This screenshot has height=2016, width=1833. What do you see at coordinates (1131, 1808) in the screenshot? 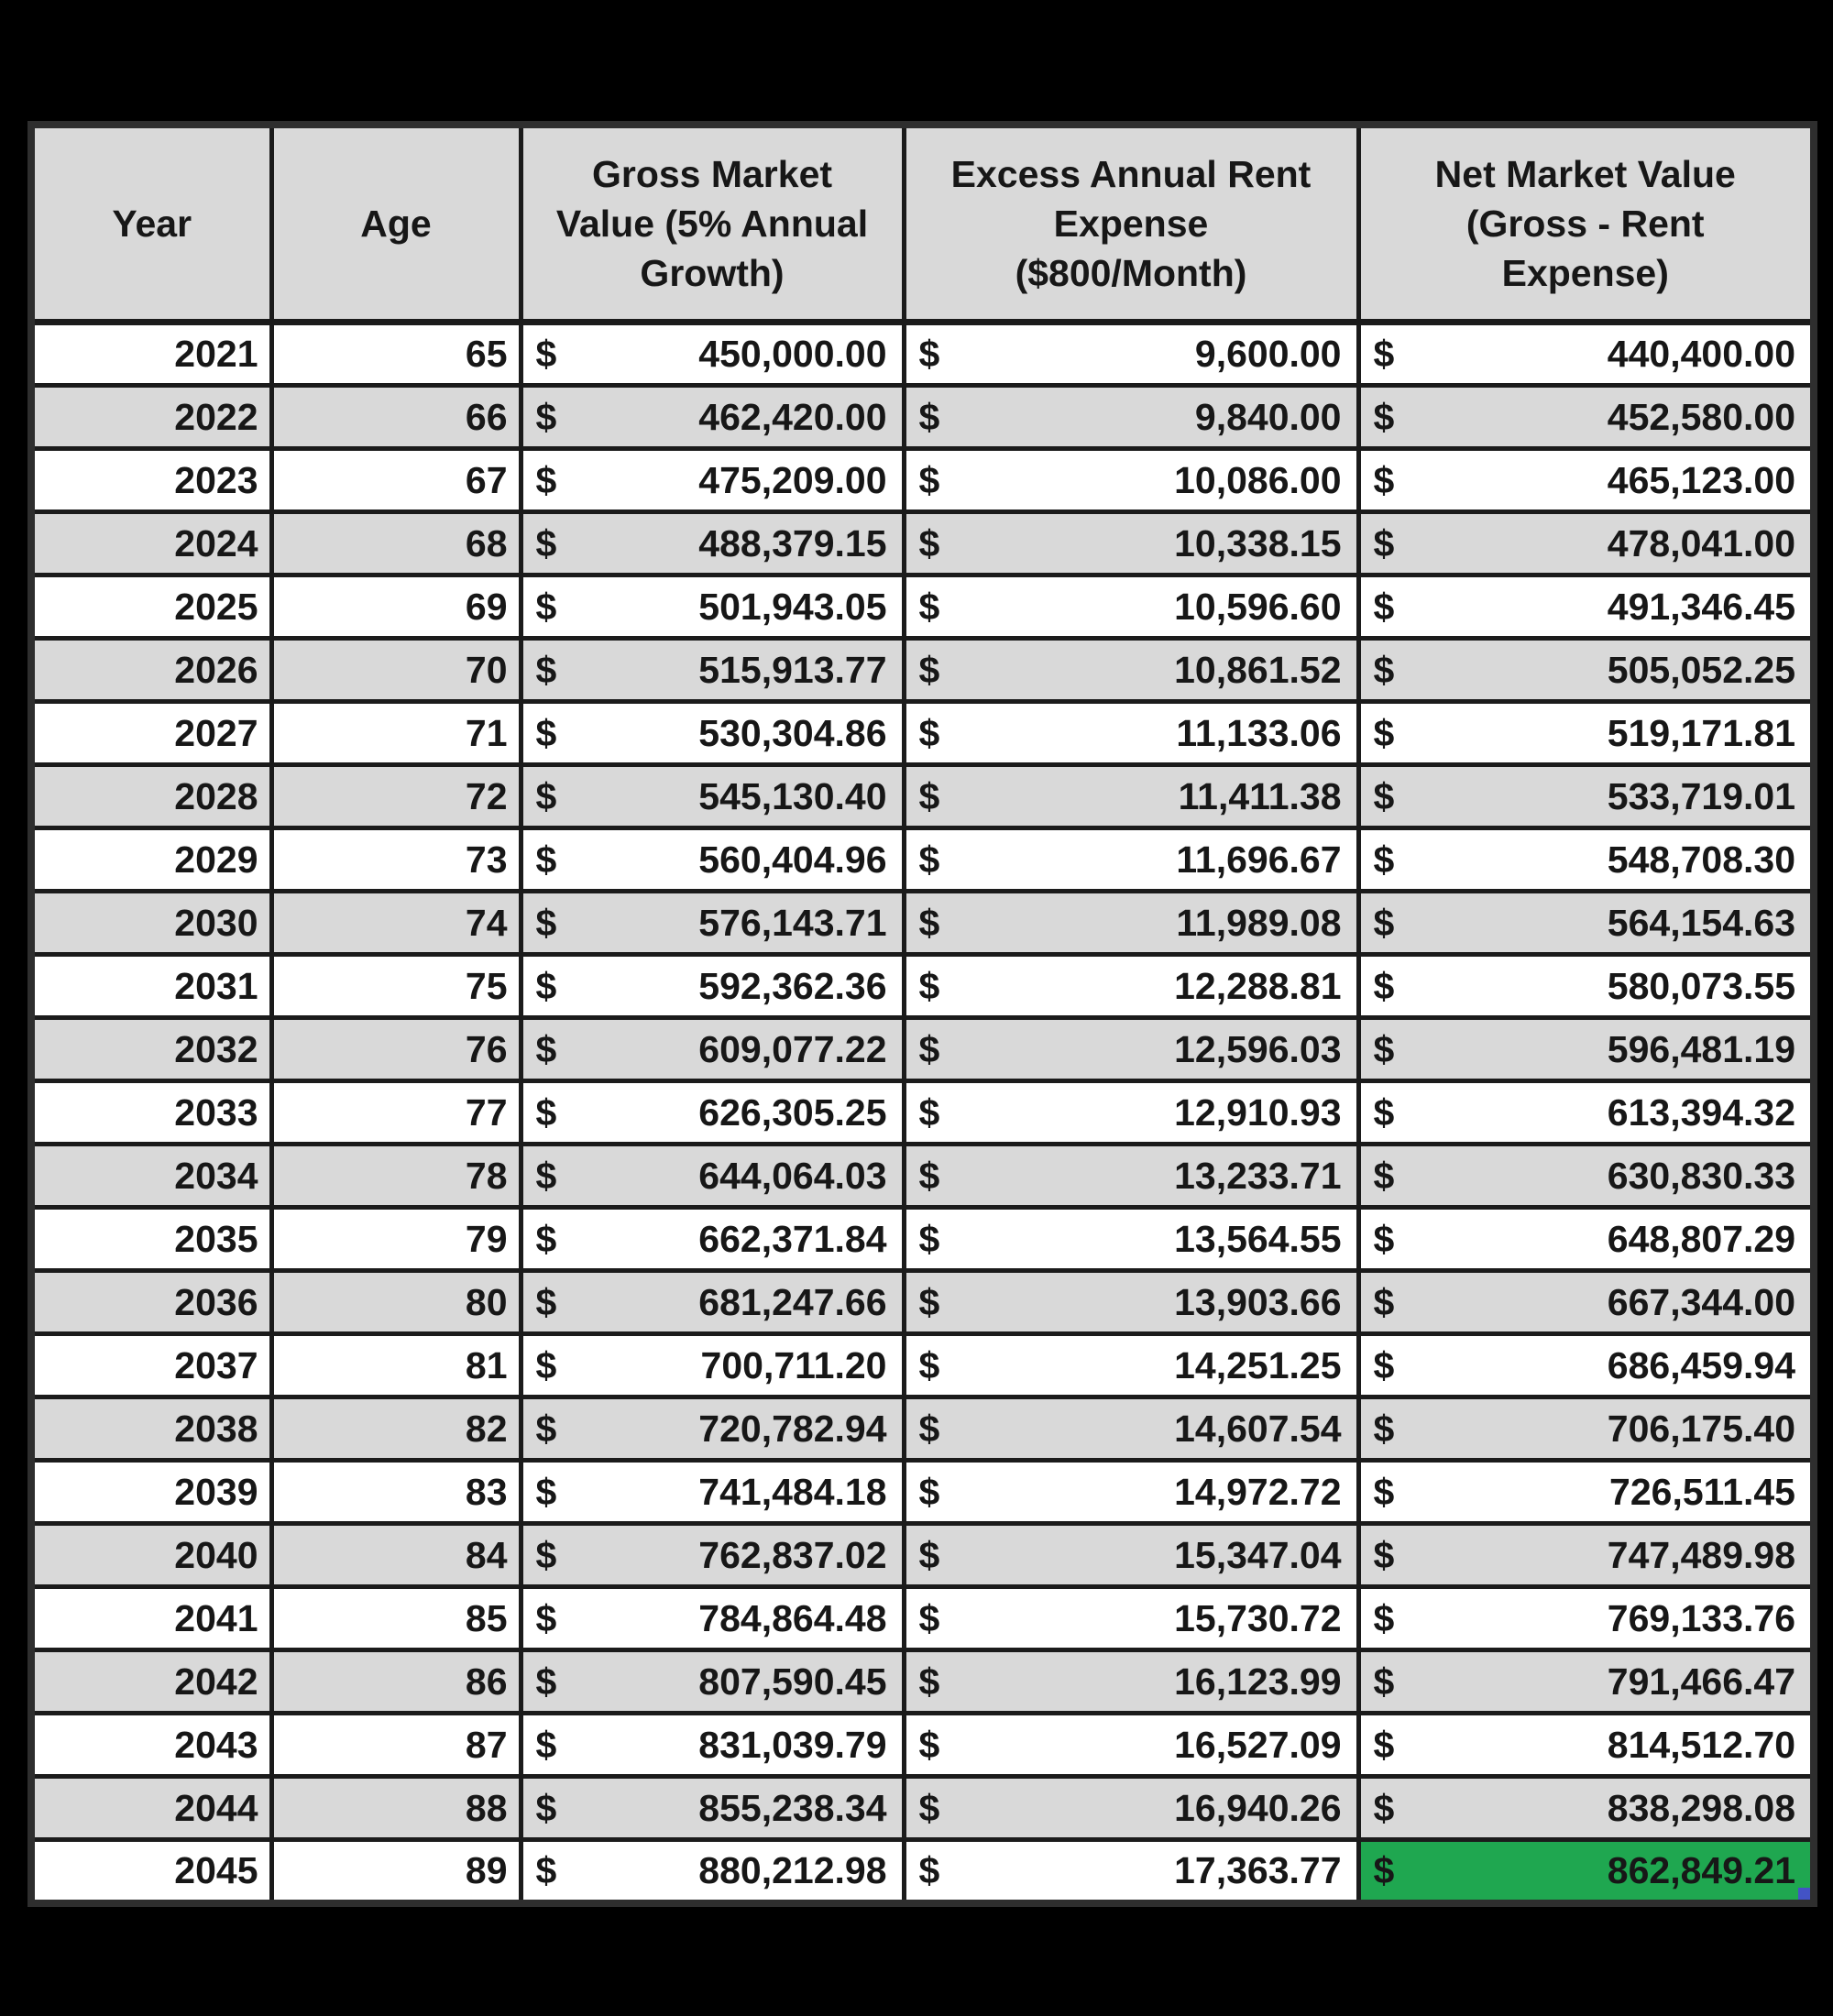
I see `cell-rent: $16,940.26` at bounding box center [1131, 1808].